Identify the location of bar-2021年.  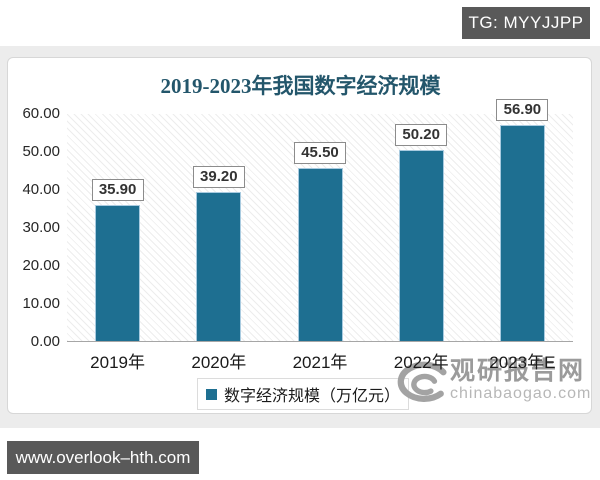
(320, 254).